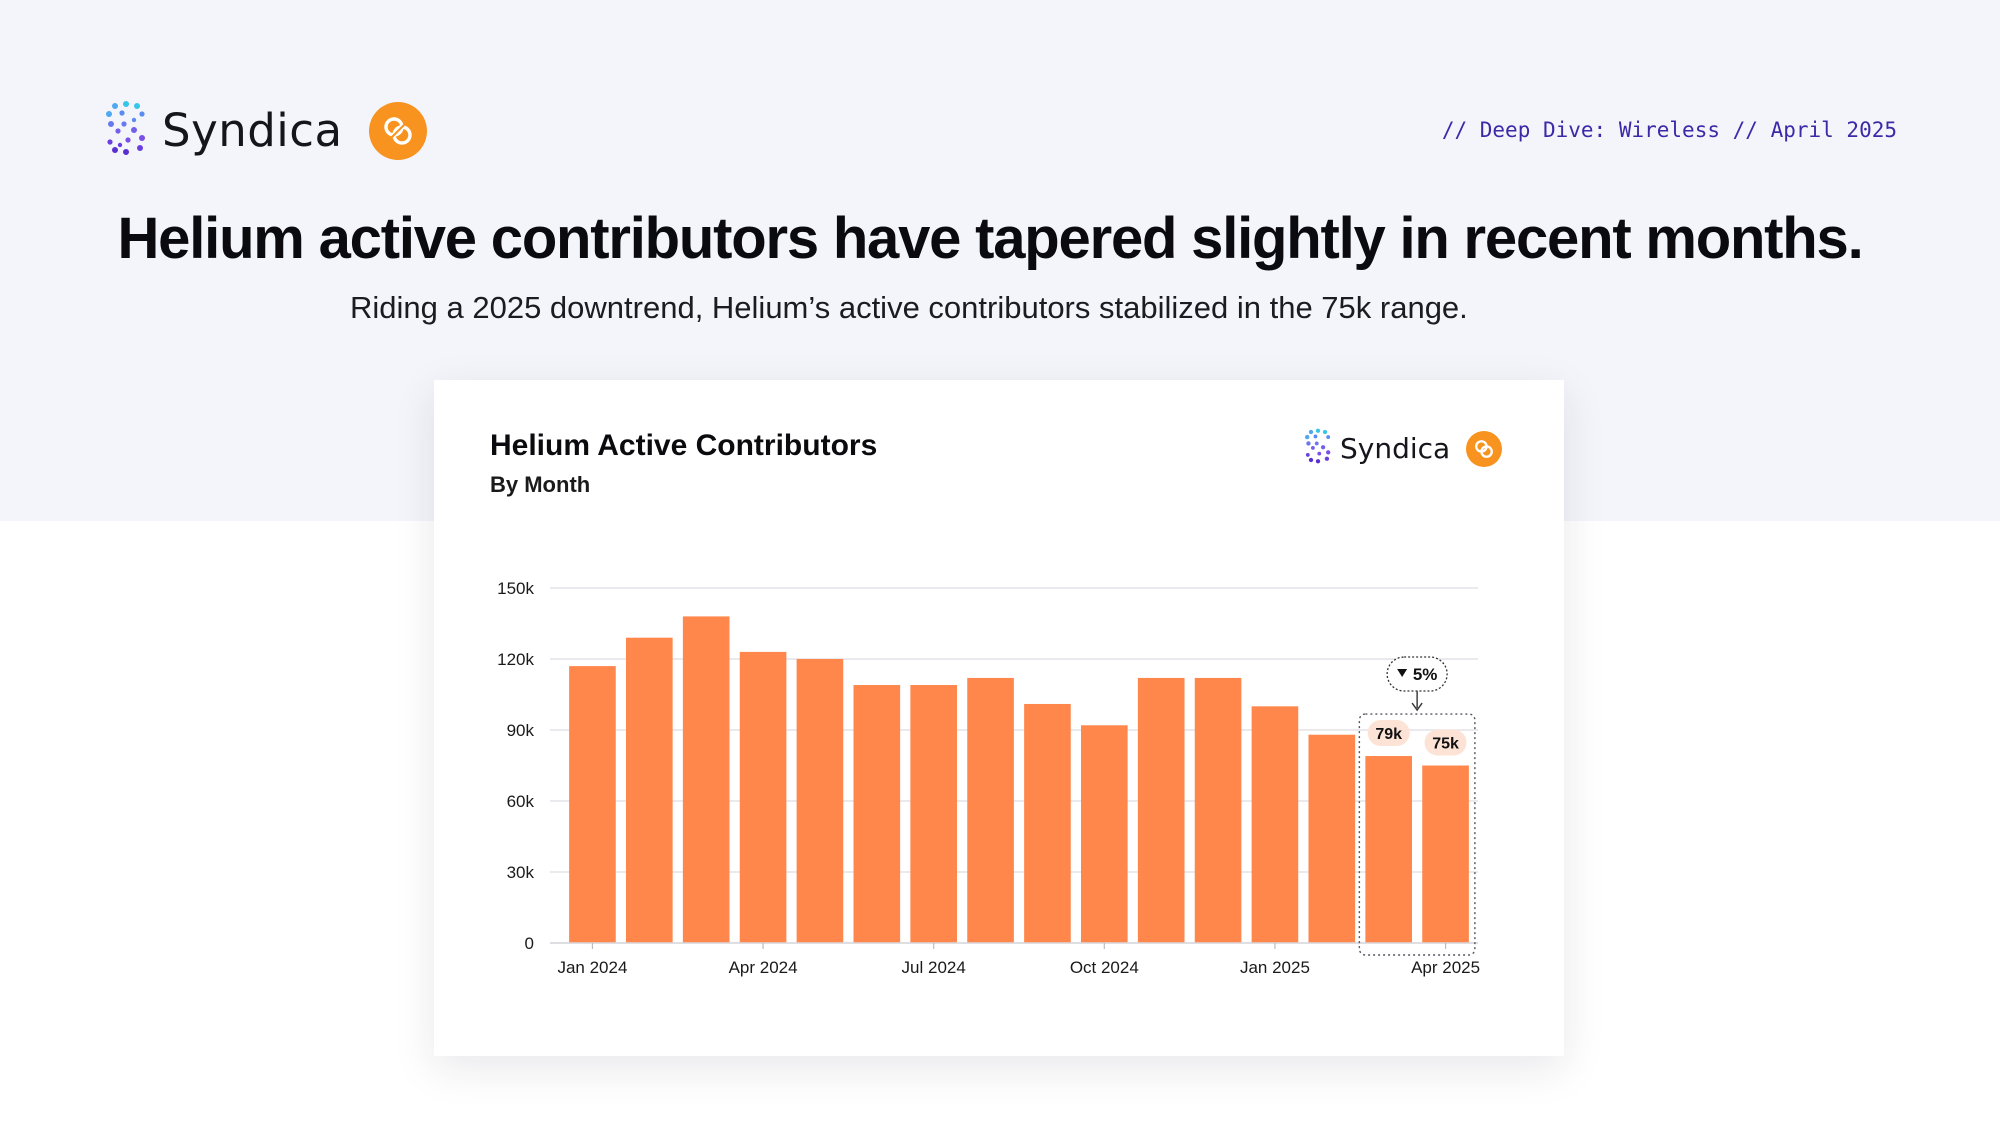 The width and height of the screenshot is (2000, 1125). I want to click on change-label: 5%, so click(1425, 674).